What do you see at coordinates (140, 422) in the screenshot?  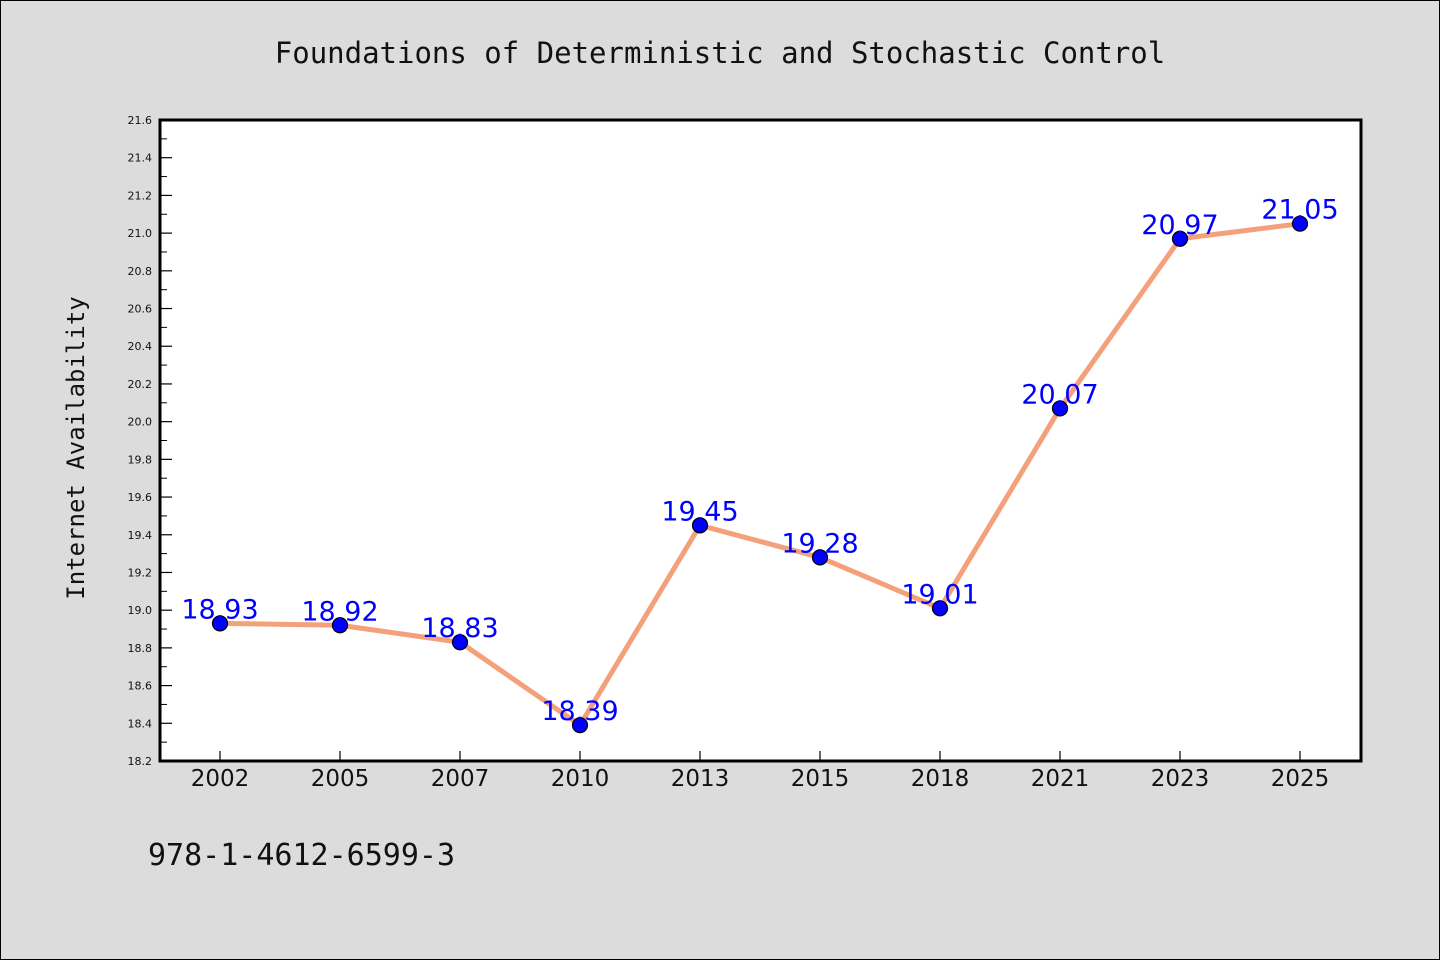 I see `y-tick-label: 20.0` at bounding box center [140, 422].